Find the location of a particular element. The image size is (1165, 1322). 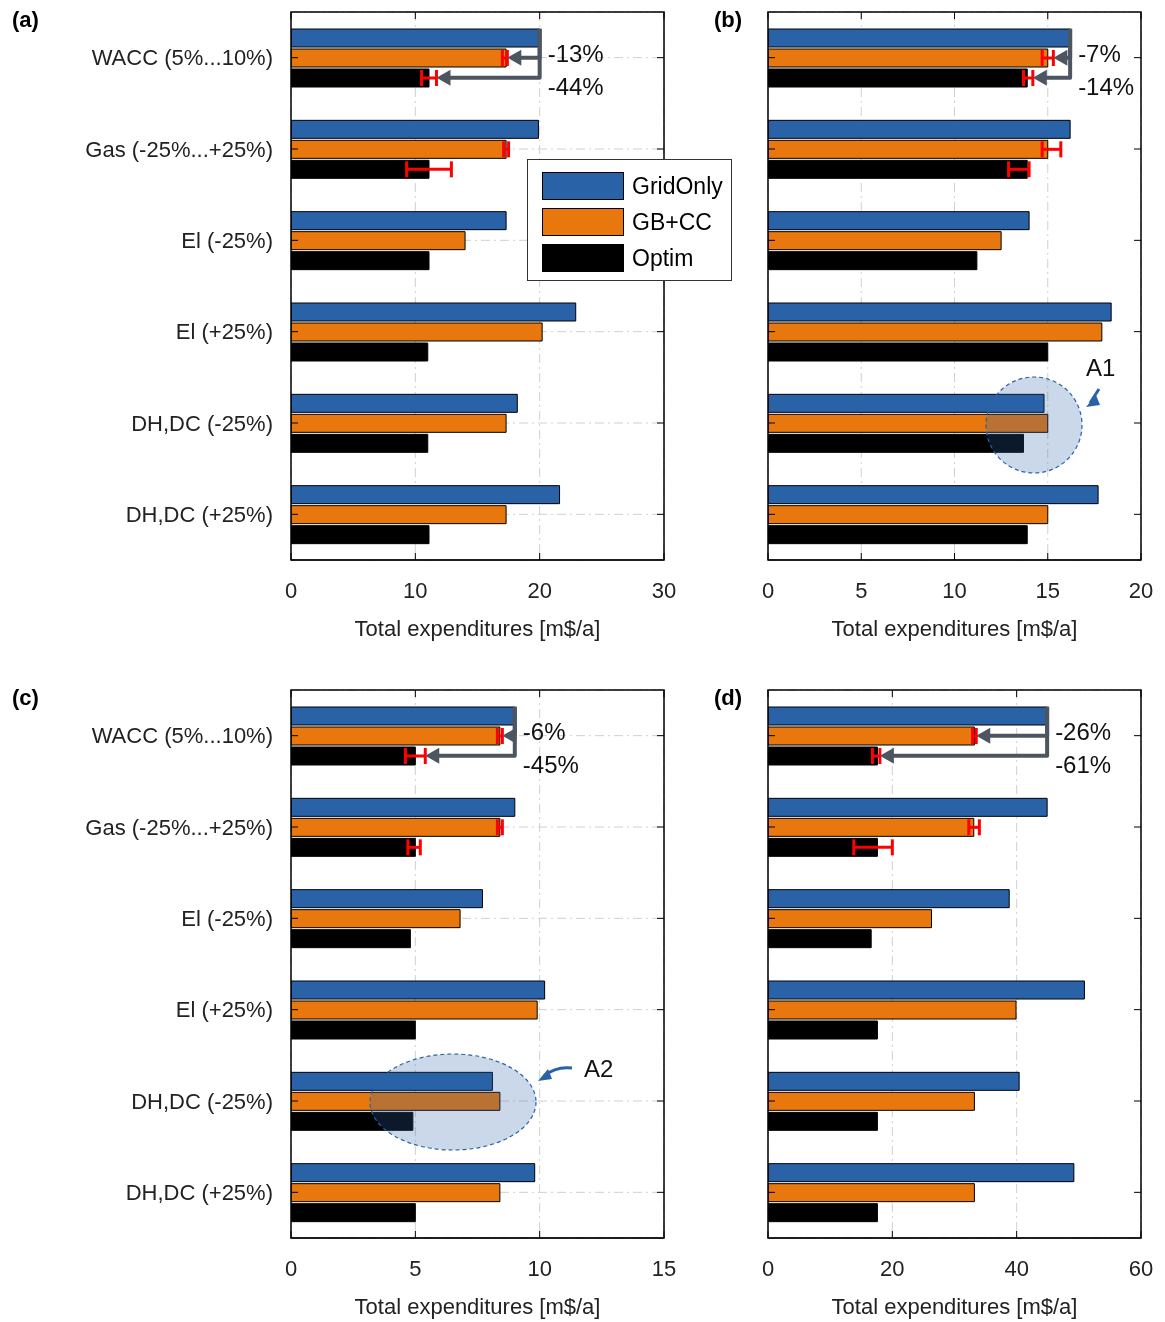

chart-title: (d) is located at coordinates (728, 697).